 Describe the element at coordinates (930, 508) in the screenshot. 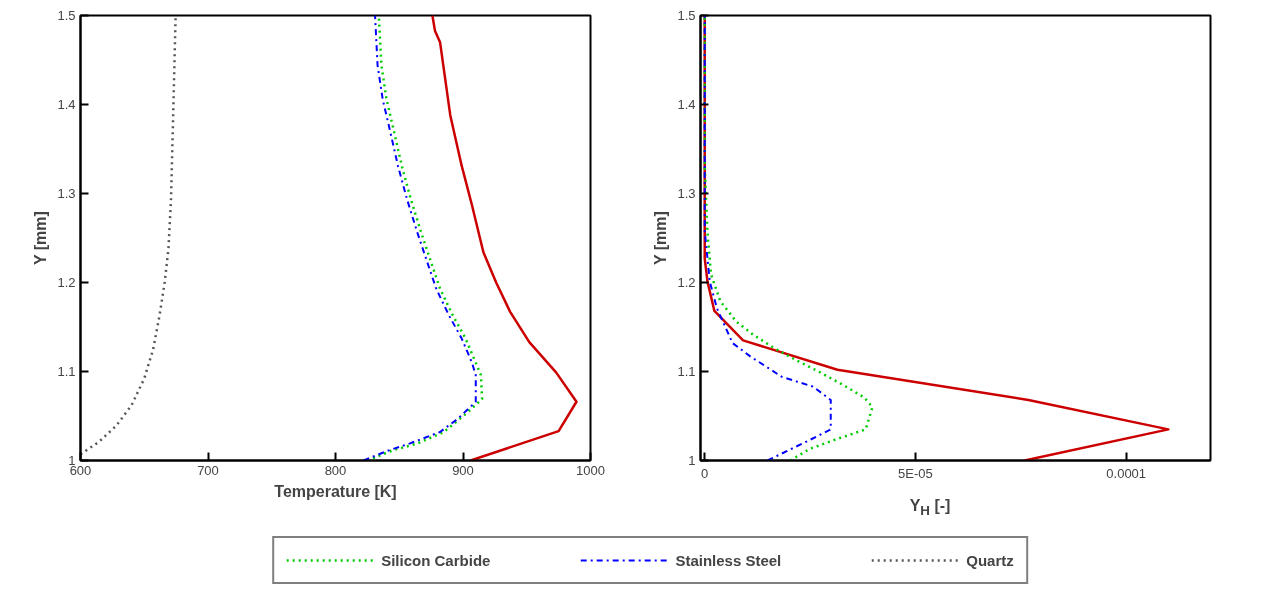

I see `x-axis-title: Y$_{H}$ [-]` at that location.